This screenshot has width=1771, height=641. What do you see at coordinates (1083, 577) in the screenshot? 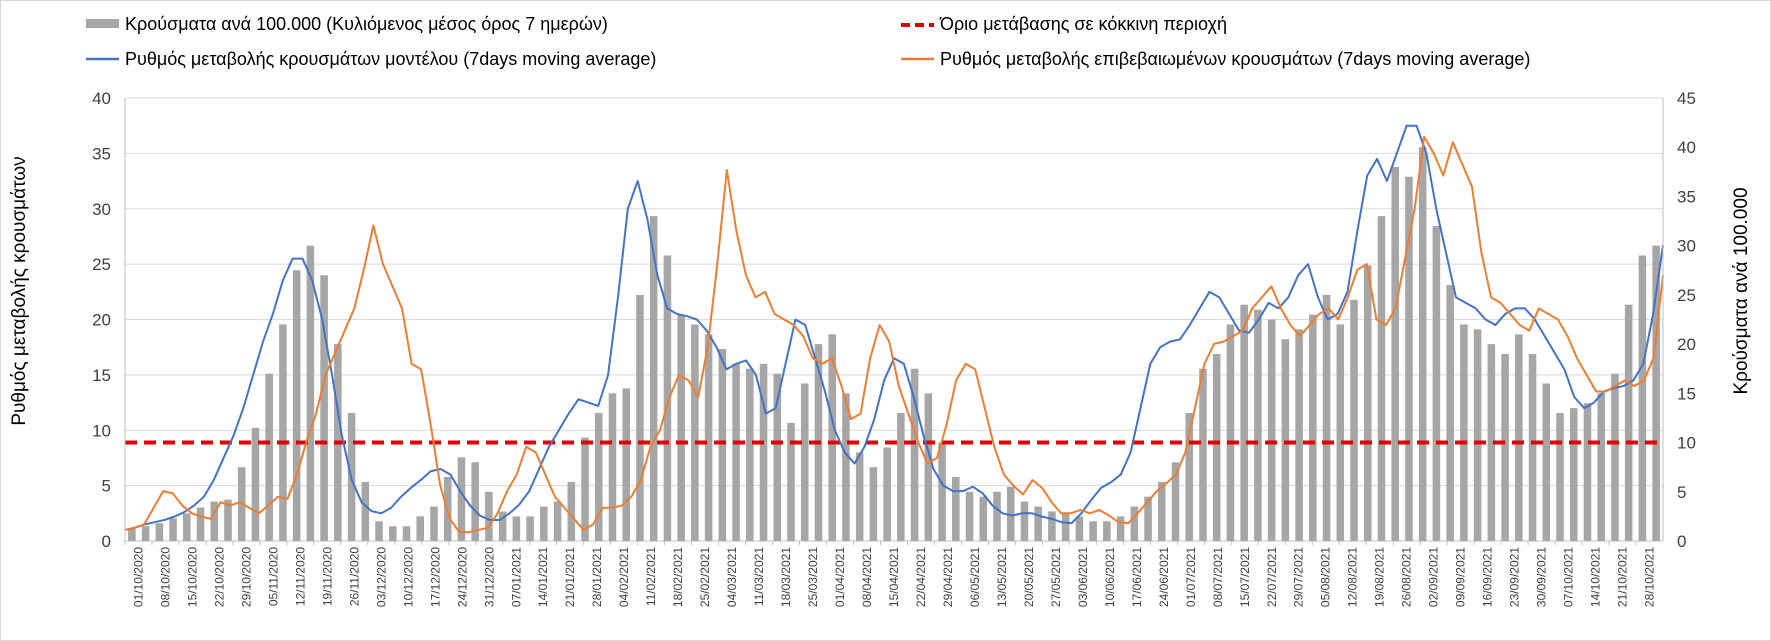
I see `x-tick-label: 03/06/2021` at bounding box center [1083, 577].